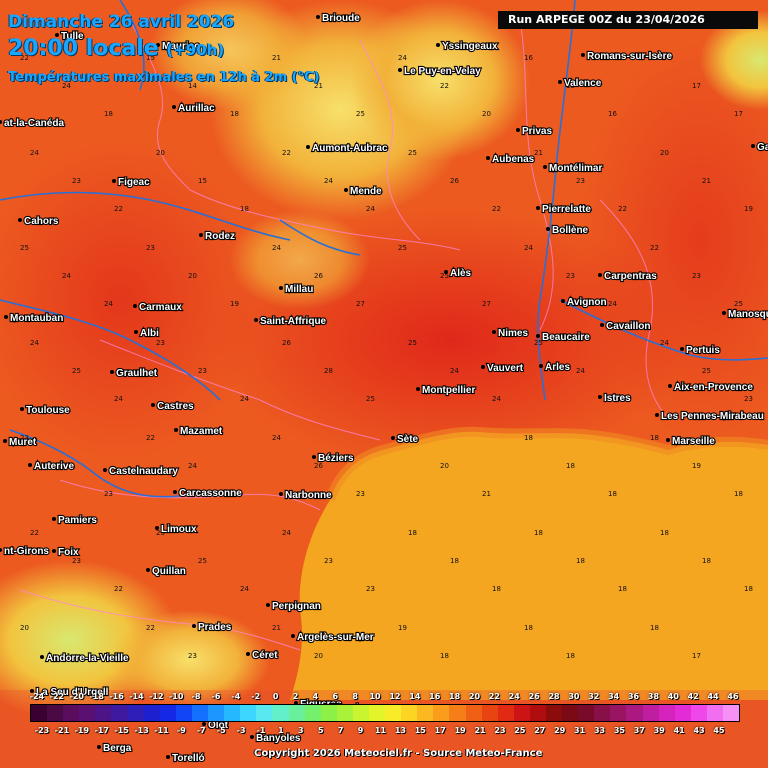  Describe the element at coordinates (188, 758) in the screenshot. I see `city-label: Torelló` at that location.